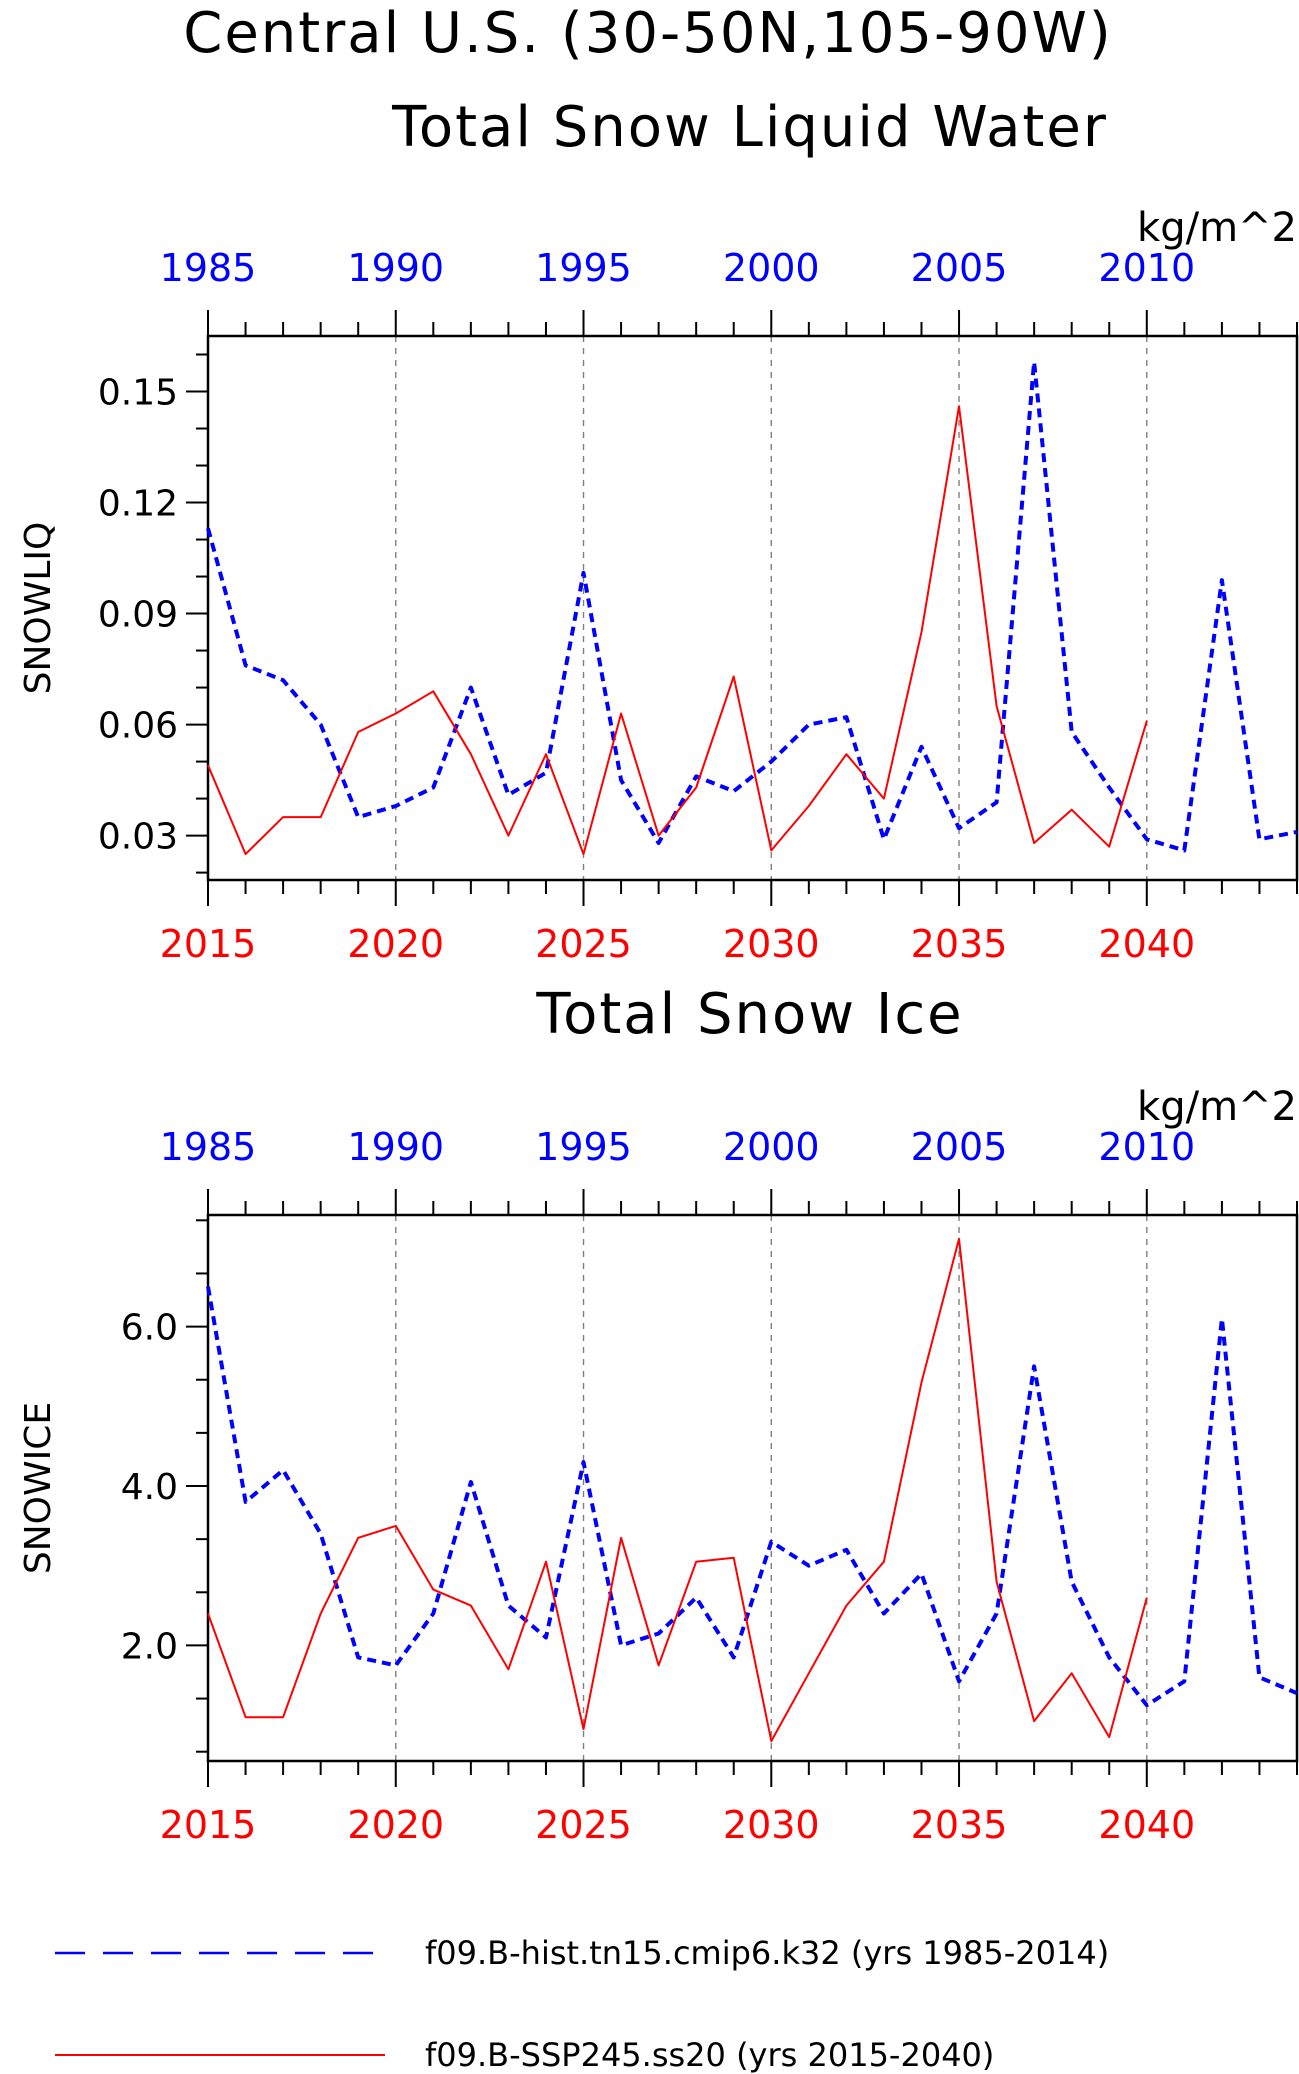 The width and height of the screenshot is (1299, 2074). Describe the element at coordinates (149, 1328) in the screenshot. I see `y-tick-label: 6.0` at that location.